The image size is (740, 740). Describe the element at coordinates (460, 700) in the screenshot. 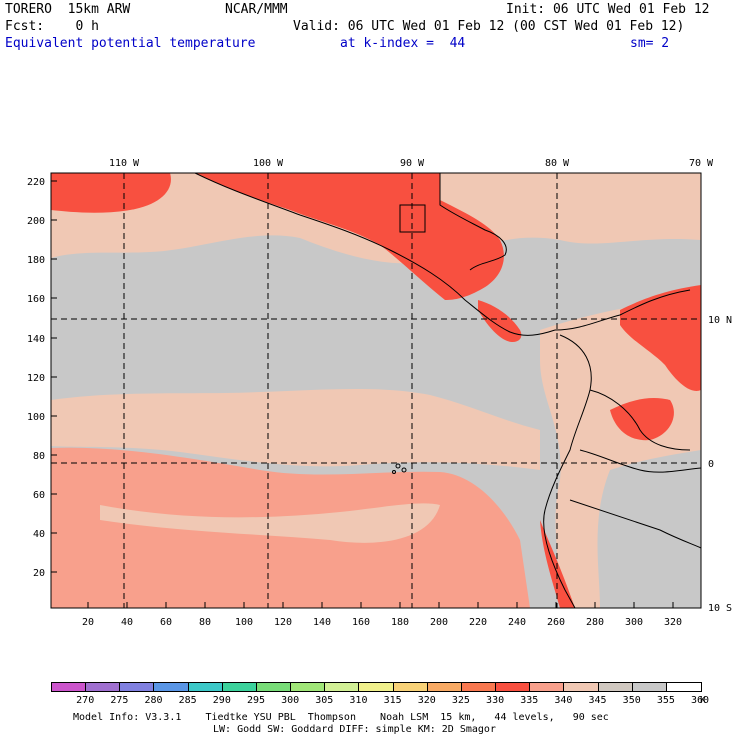

I see `colorbar-label: 325` at that location.